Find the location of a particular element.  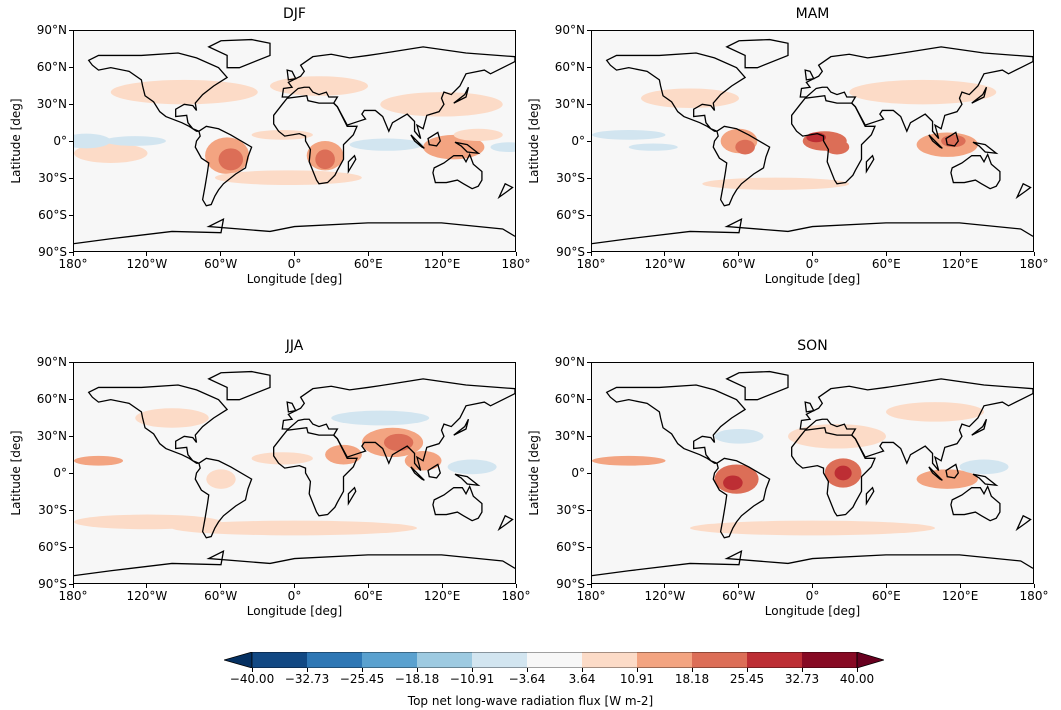

colorbar-tick-label: 32.73 is located at coordinates (802, 679).